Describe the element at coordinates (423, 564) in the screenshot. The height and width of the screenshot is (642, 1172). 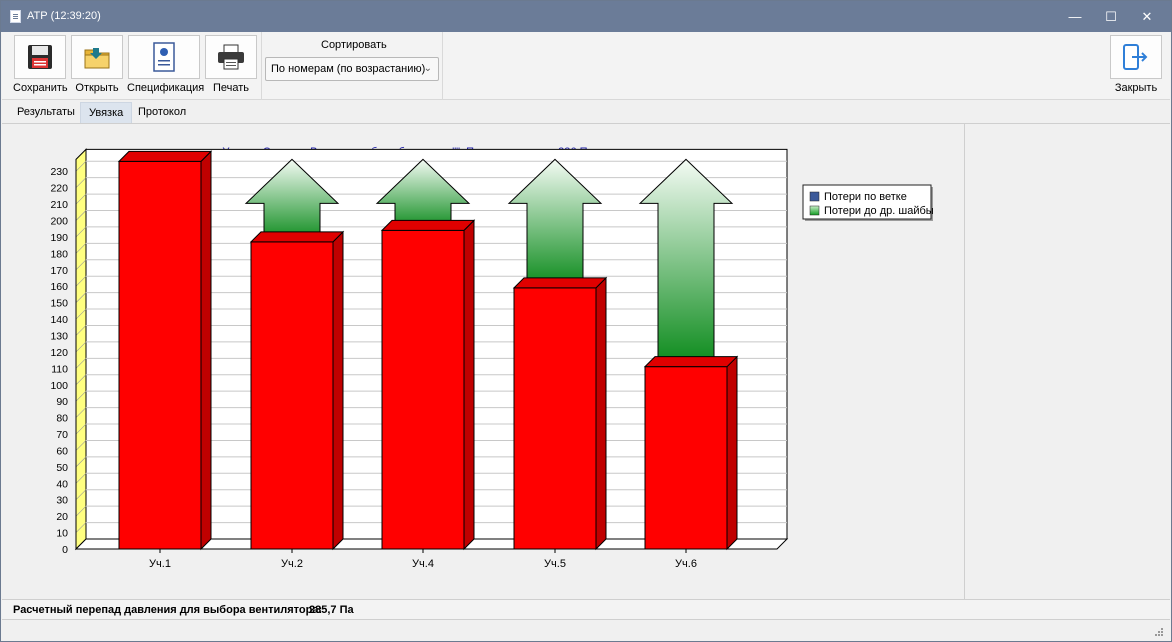
I see `x-tick-label: Уч.4` at that location.